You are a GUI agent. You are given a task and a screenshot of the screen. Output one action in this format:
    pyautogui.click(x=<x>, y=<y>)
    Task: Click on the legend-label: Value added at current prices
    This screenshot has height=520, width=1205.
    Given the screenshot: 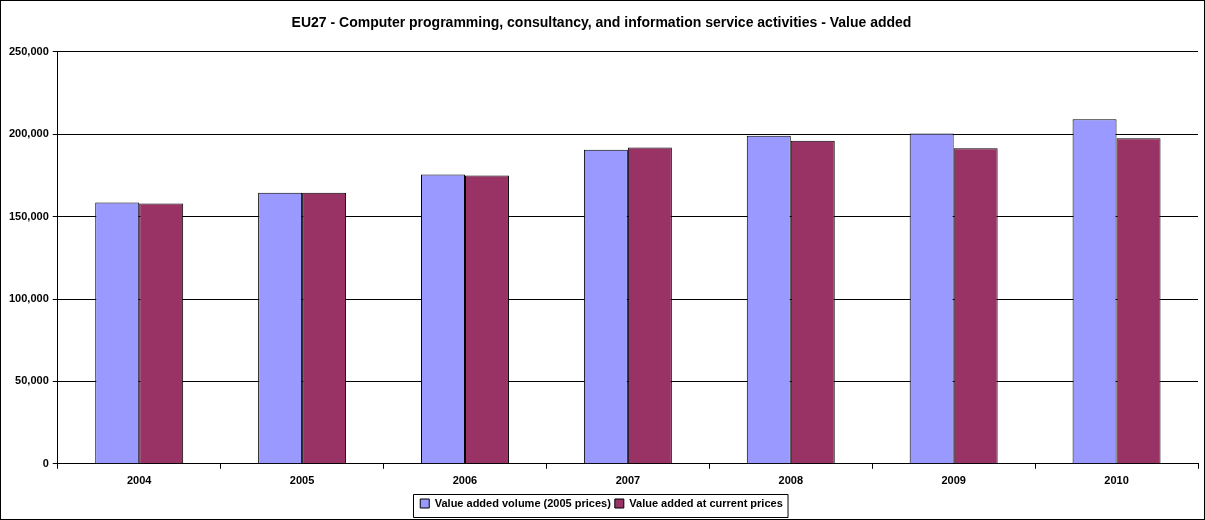 What is the action you would take?
    pyautogui.click(x=706, y=502)
    